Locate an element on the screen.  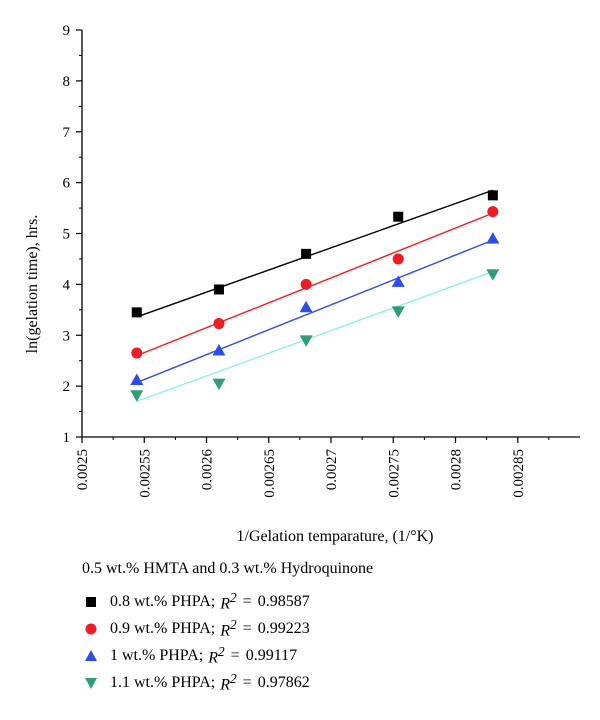
legend-item-1-1-phpa: 1.1 wt.% PHPA; R2 = 0.97862 is located at coordinates (195, 682).